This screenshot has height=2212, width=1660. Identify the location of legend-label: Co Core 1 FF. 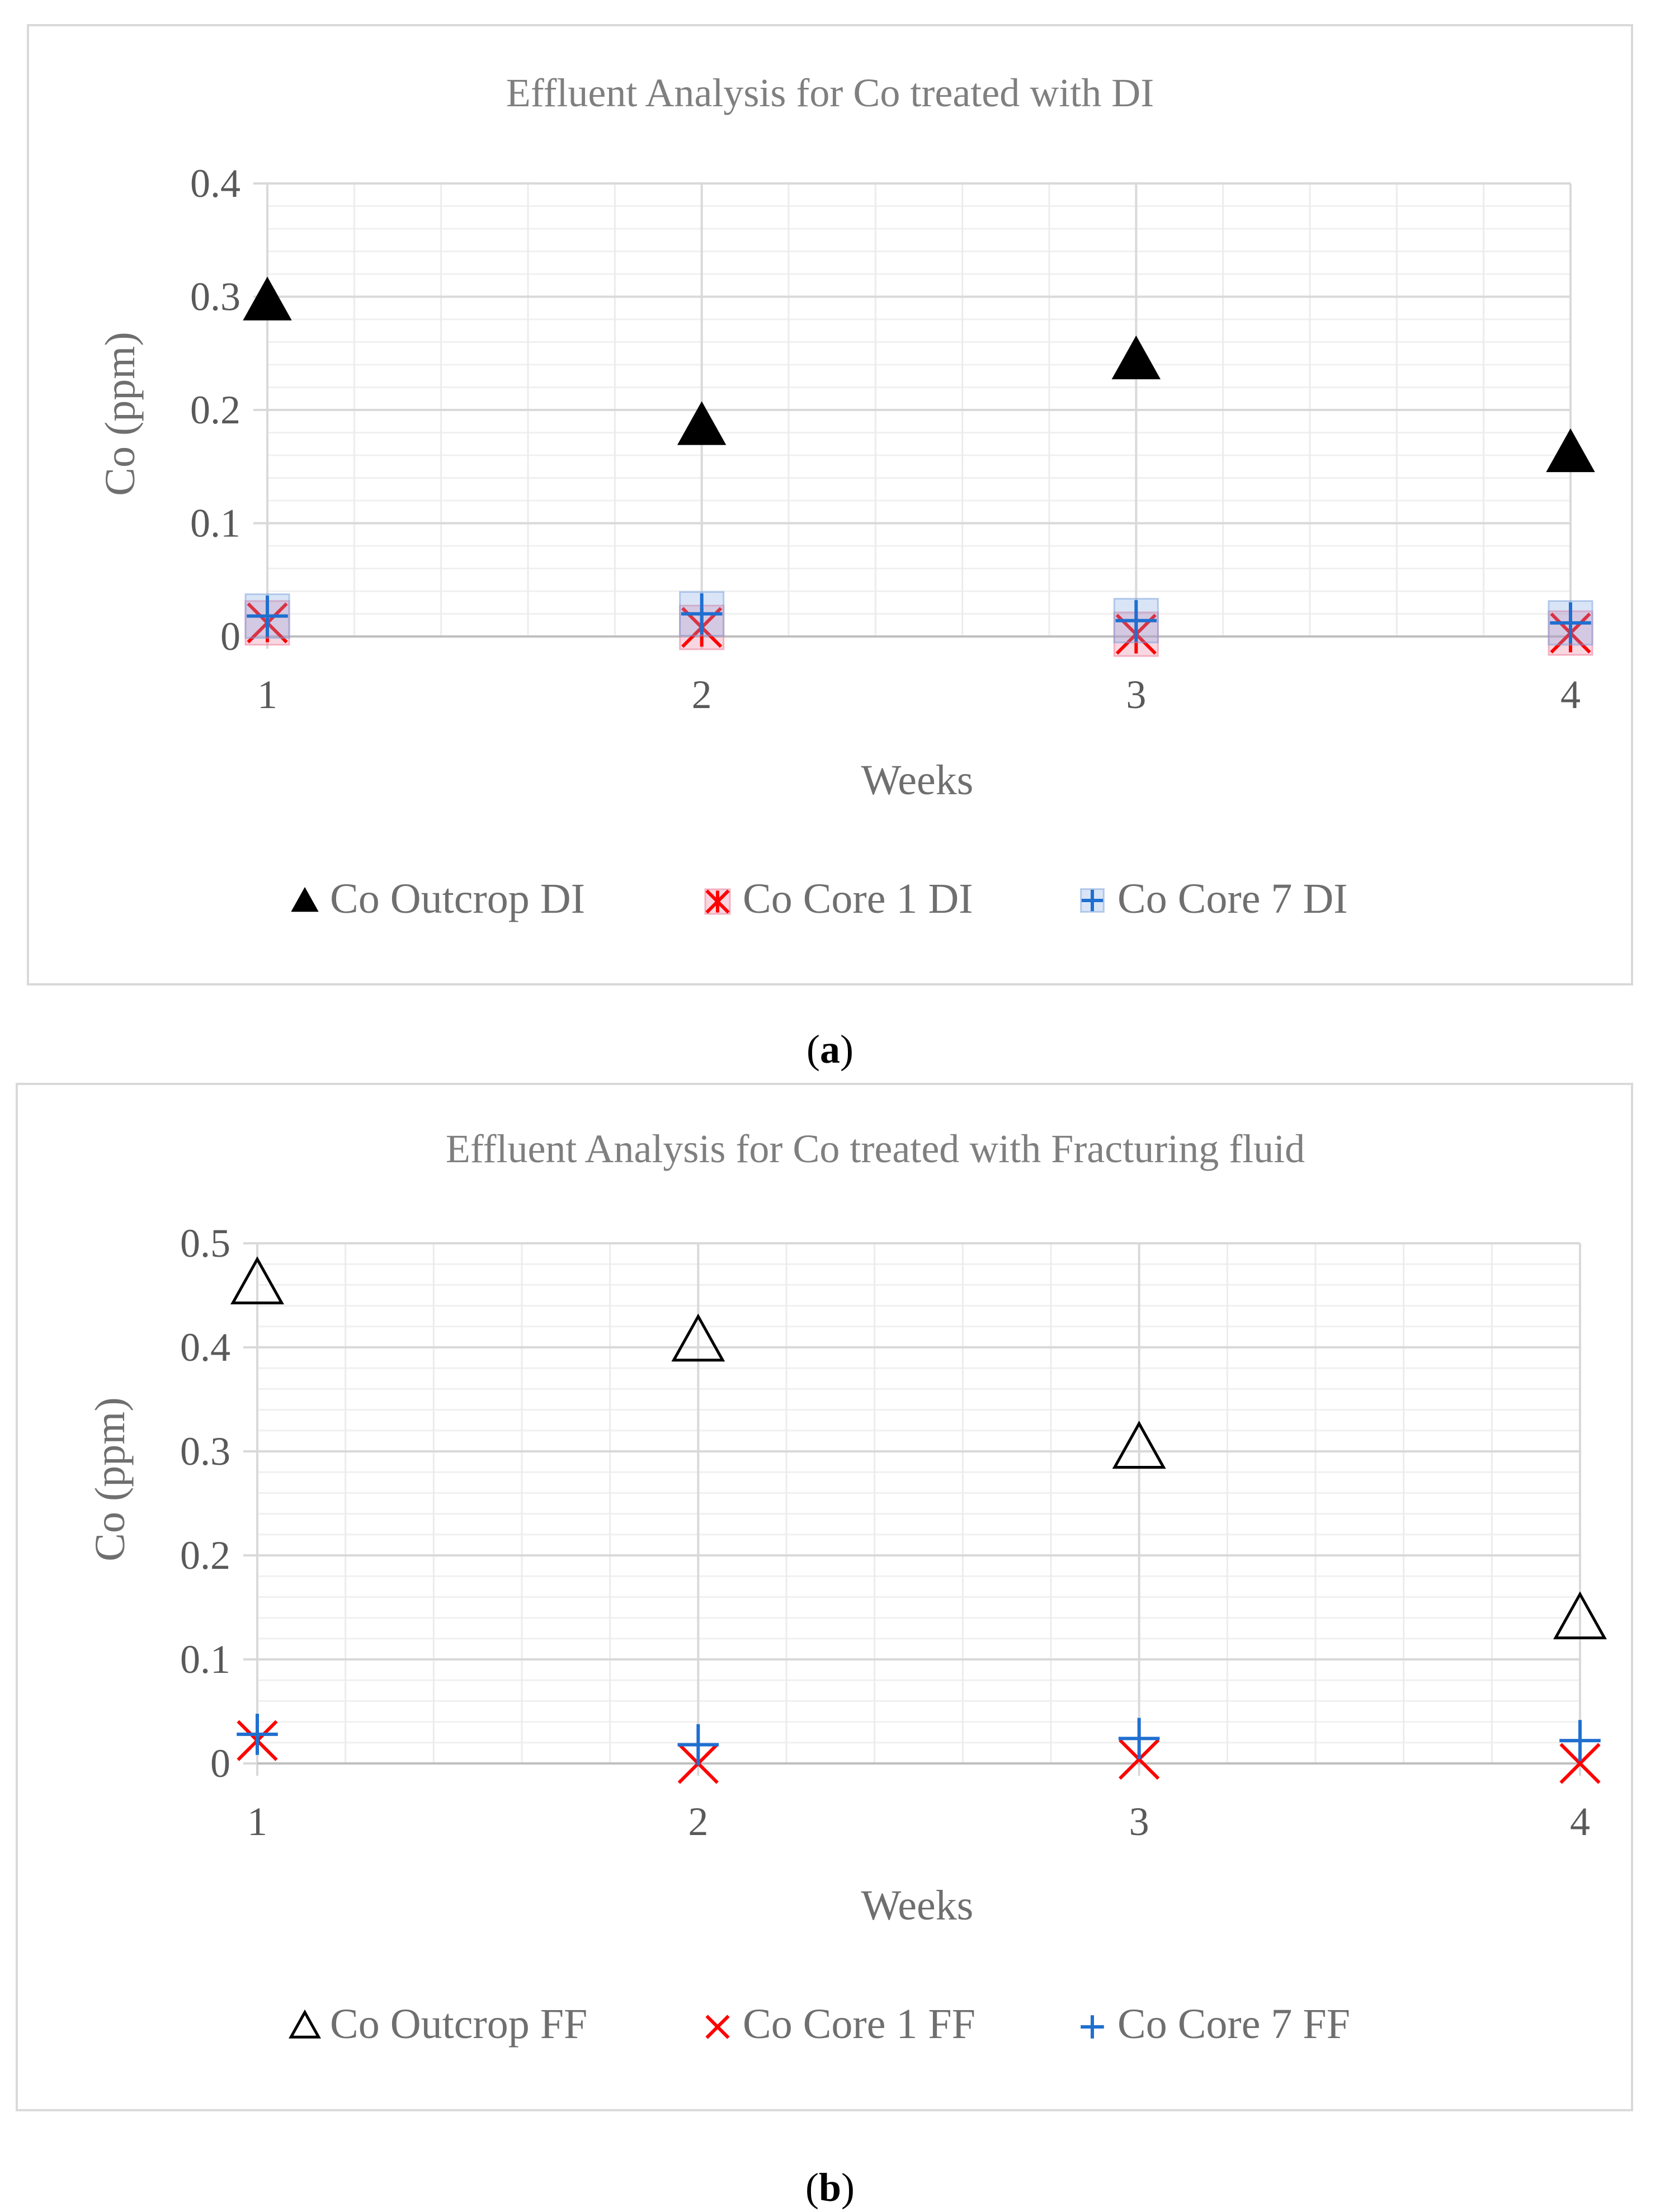
(859, 2024).